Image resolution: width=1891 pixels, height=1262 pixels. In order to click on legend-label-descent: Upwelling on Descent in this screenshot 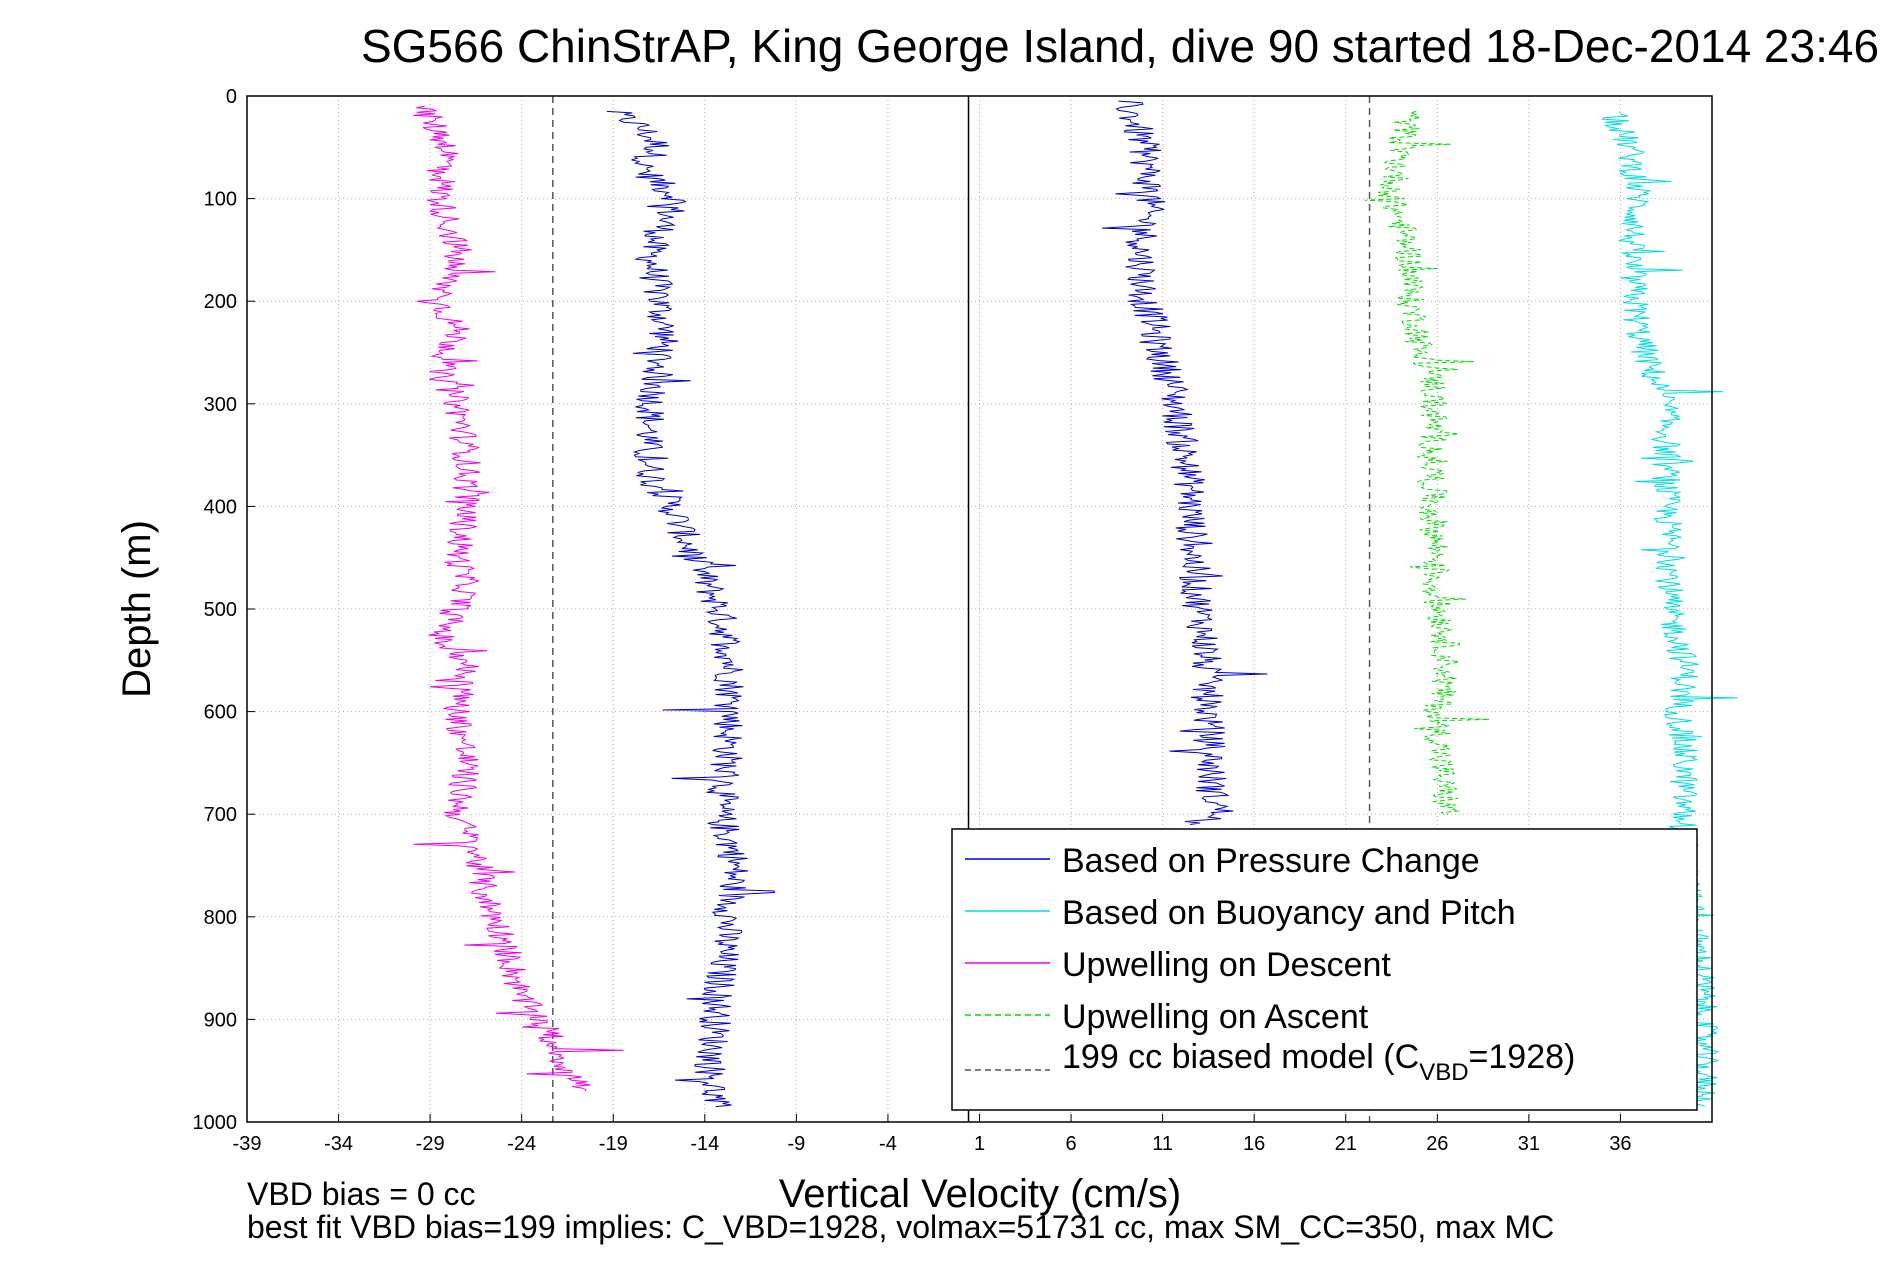, I will do `click(1226, 965)`.